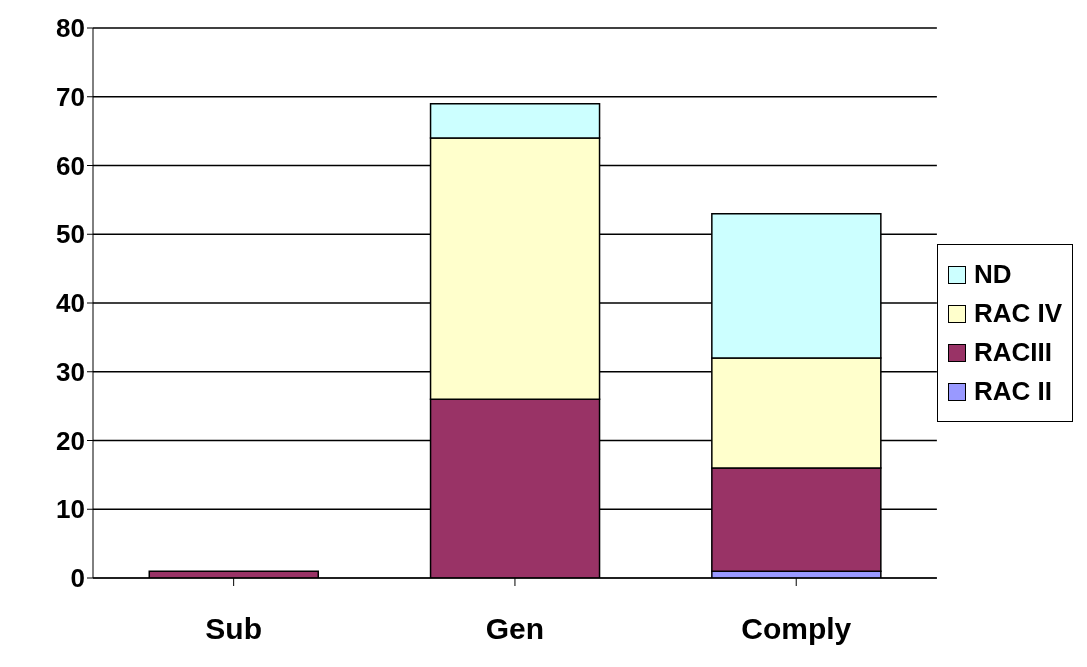 Image resolution: width=1087 pixels, height=667 pixels. What do you see at coordinates (233, 629) in the screenshot?
I see `x-tick-label: Sub` at bounding box center [233, 629].